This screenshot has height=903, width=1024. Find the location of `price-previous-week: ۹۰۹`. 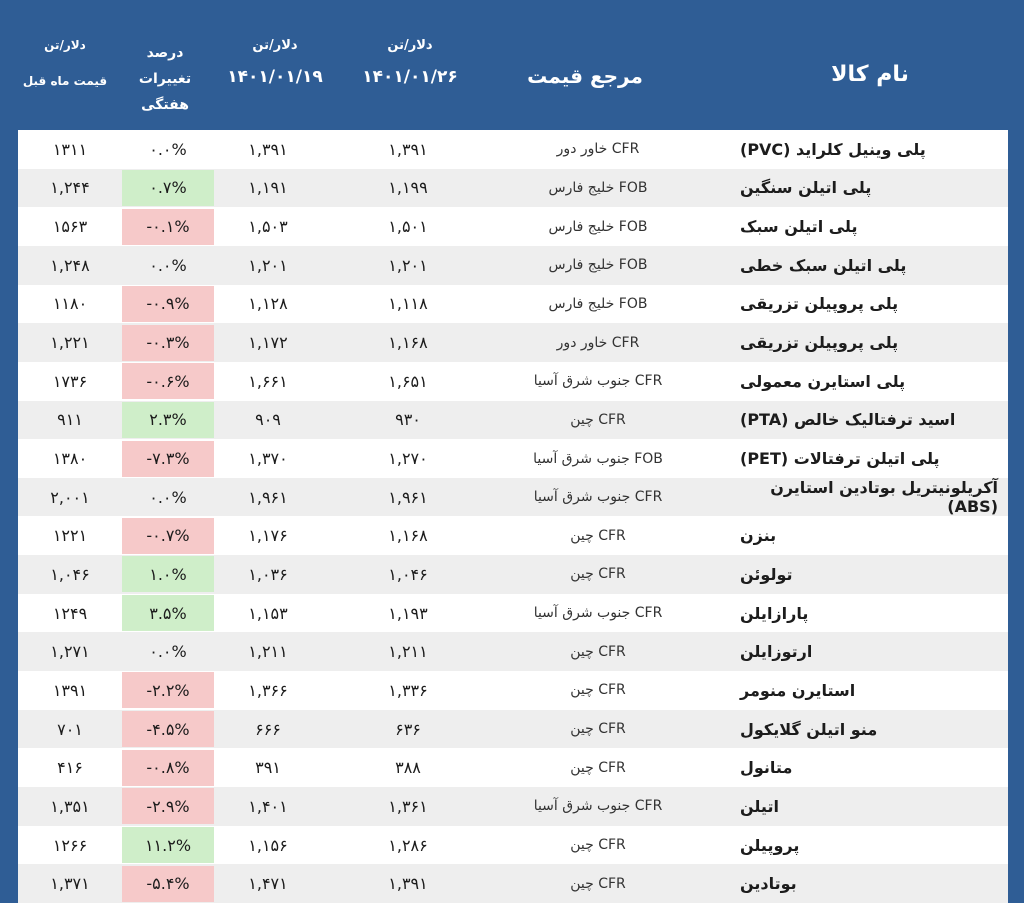

price-previous-week: ۹۰۹ is located at coordinates (268, 420).